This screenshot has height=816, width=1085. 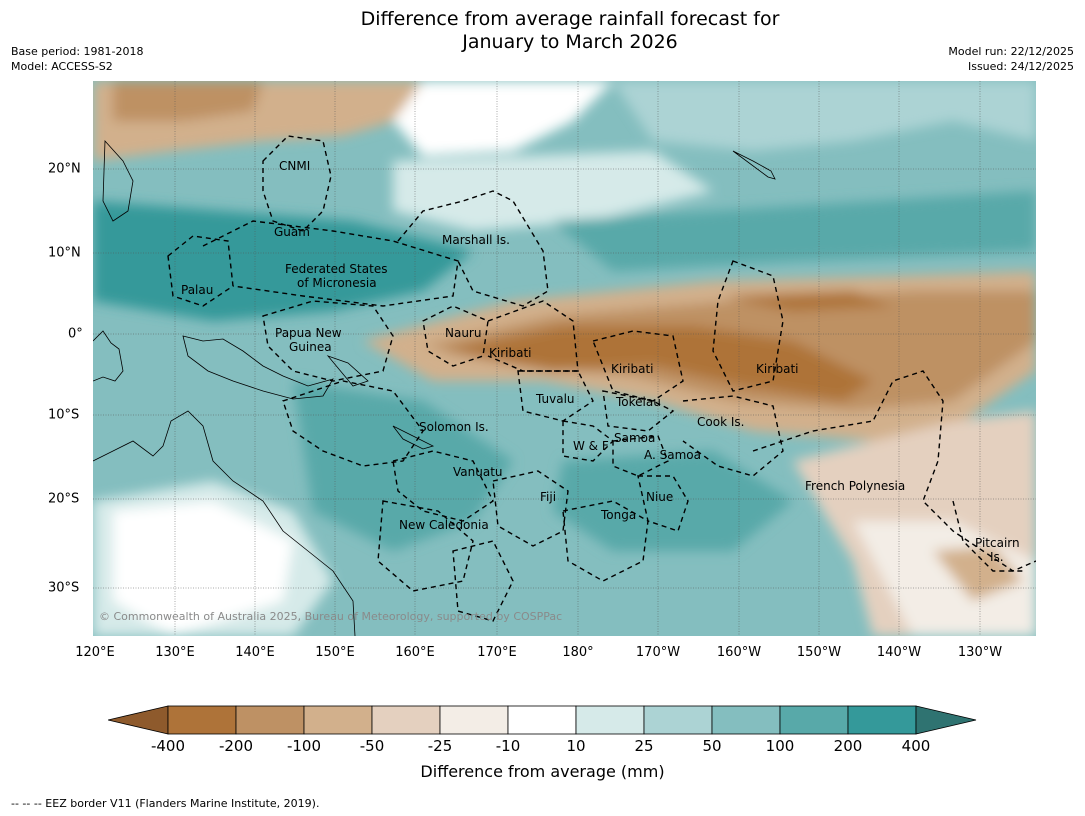 I want to click on eez-cnmi-guam, so click(x=297, y=183).